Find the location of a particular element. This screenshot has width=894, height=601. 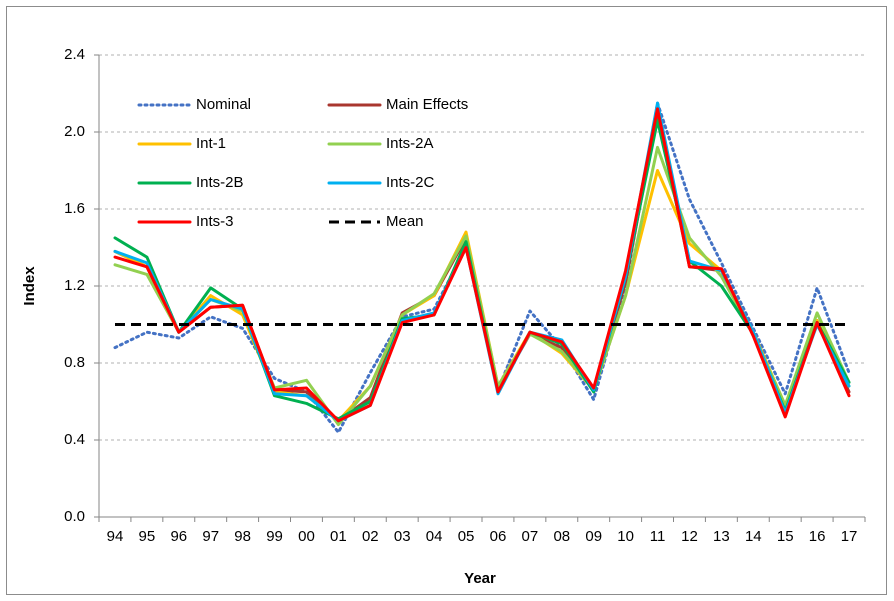

y-tick-label: 0.0 is located at coordinates (74, 516).